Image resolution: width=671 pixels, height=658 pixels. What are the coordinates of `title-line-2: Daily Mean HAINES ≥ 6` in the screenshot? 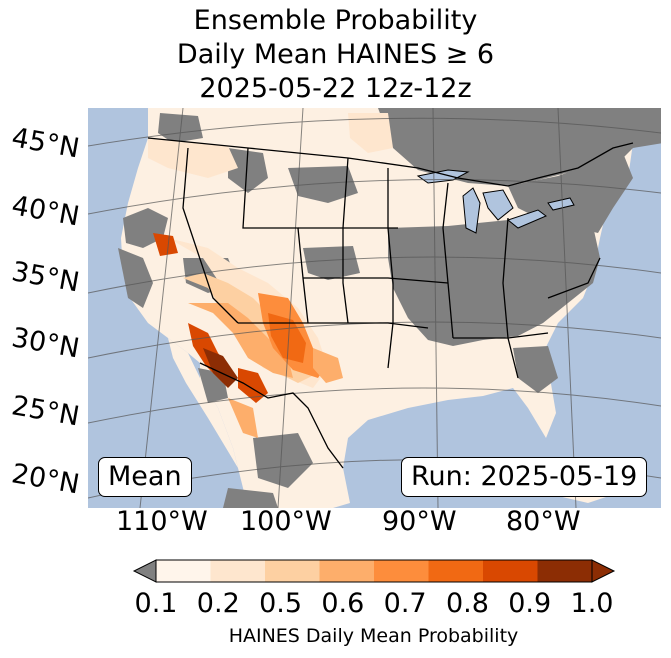 It's located at (335, 54).